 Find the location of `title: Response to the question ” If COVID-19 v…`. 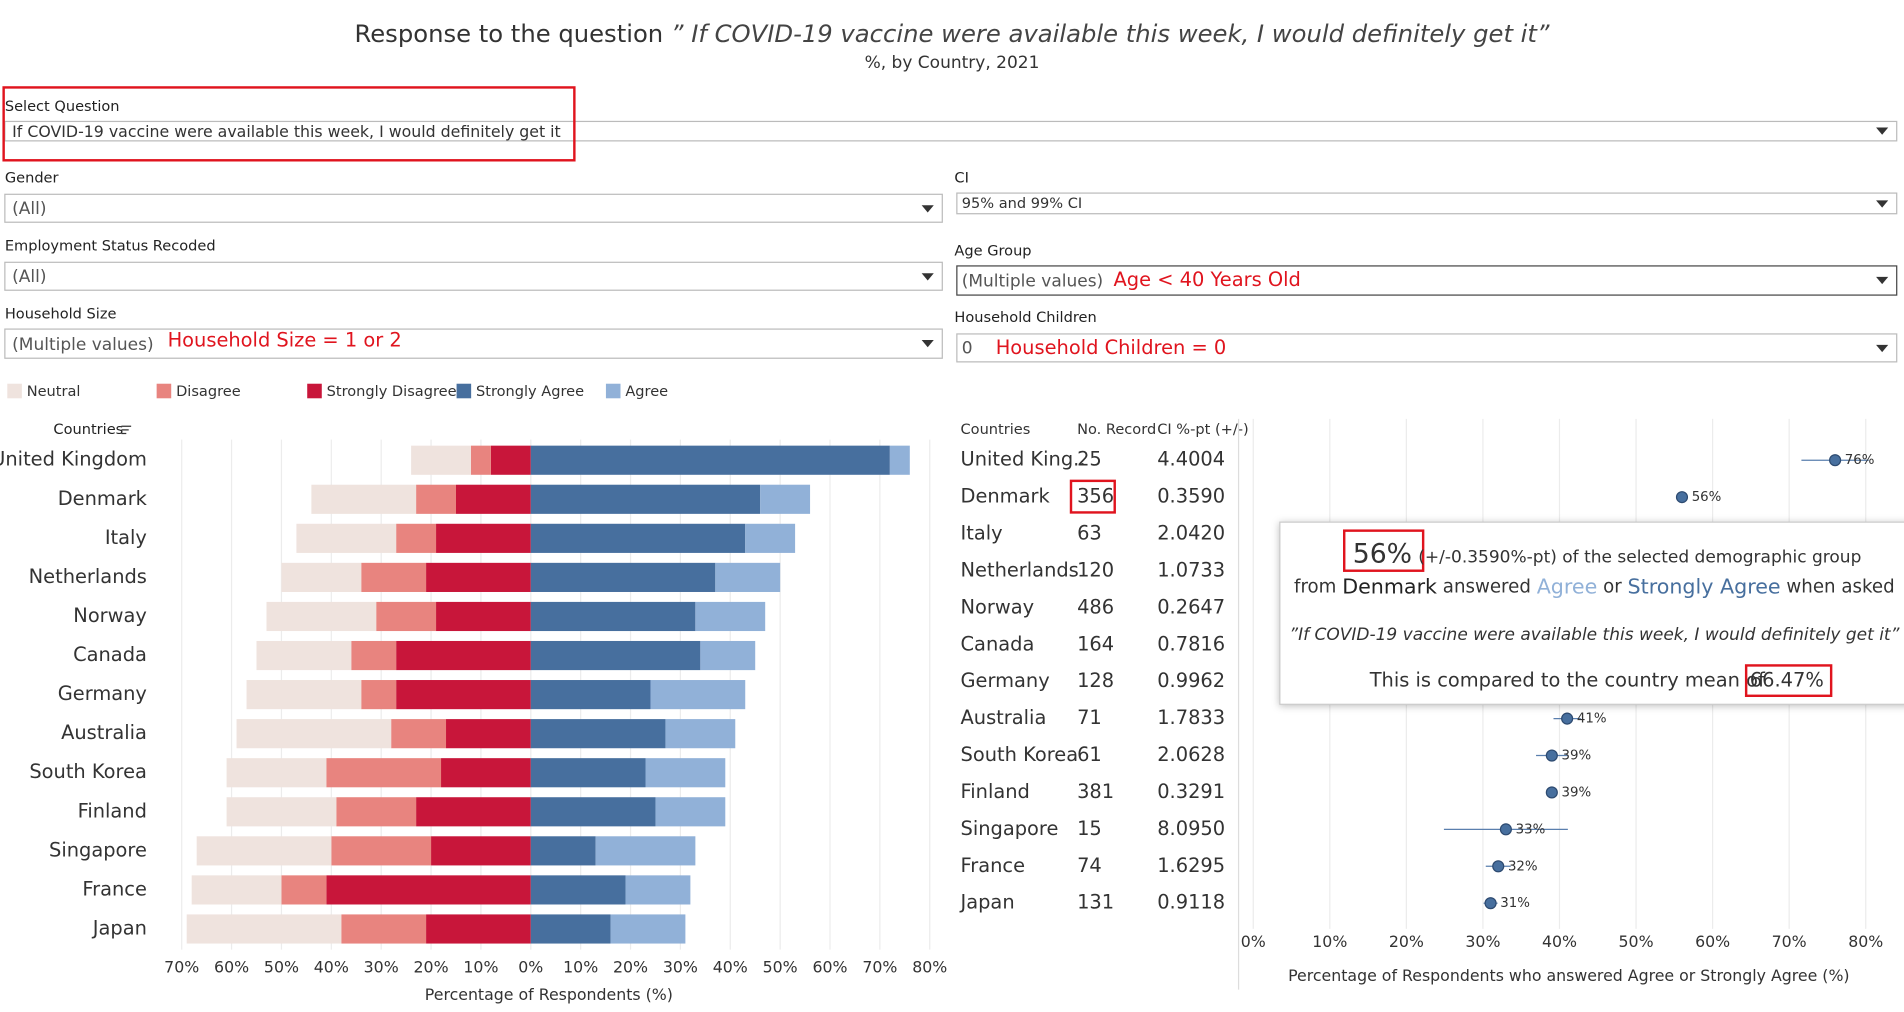

title: Response to the question ” If COVID-19 v… is located at coordinates (951, 33).